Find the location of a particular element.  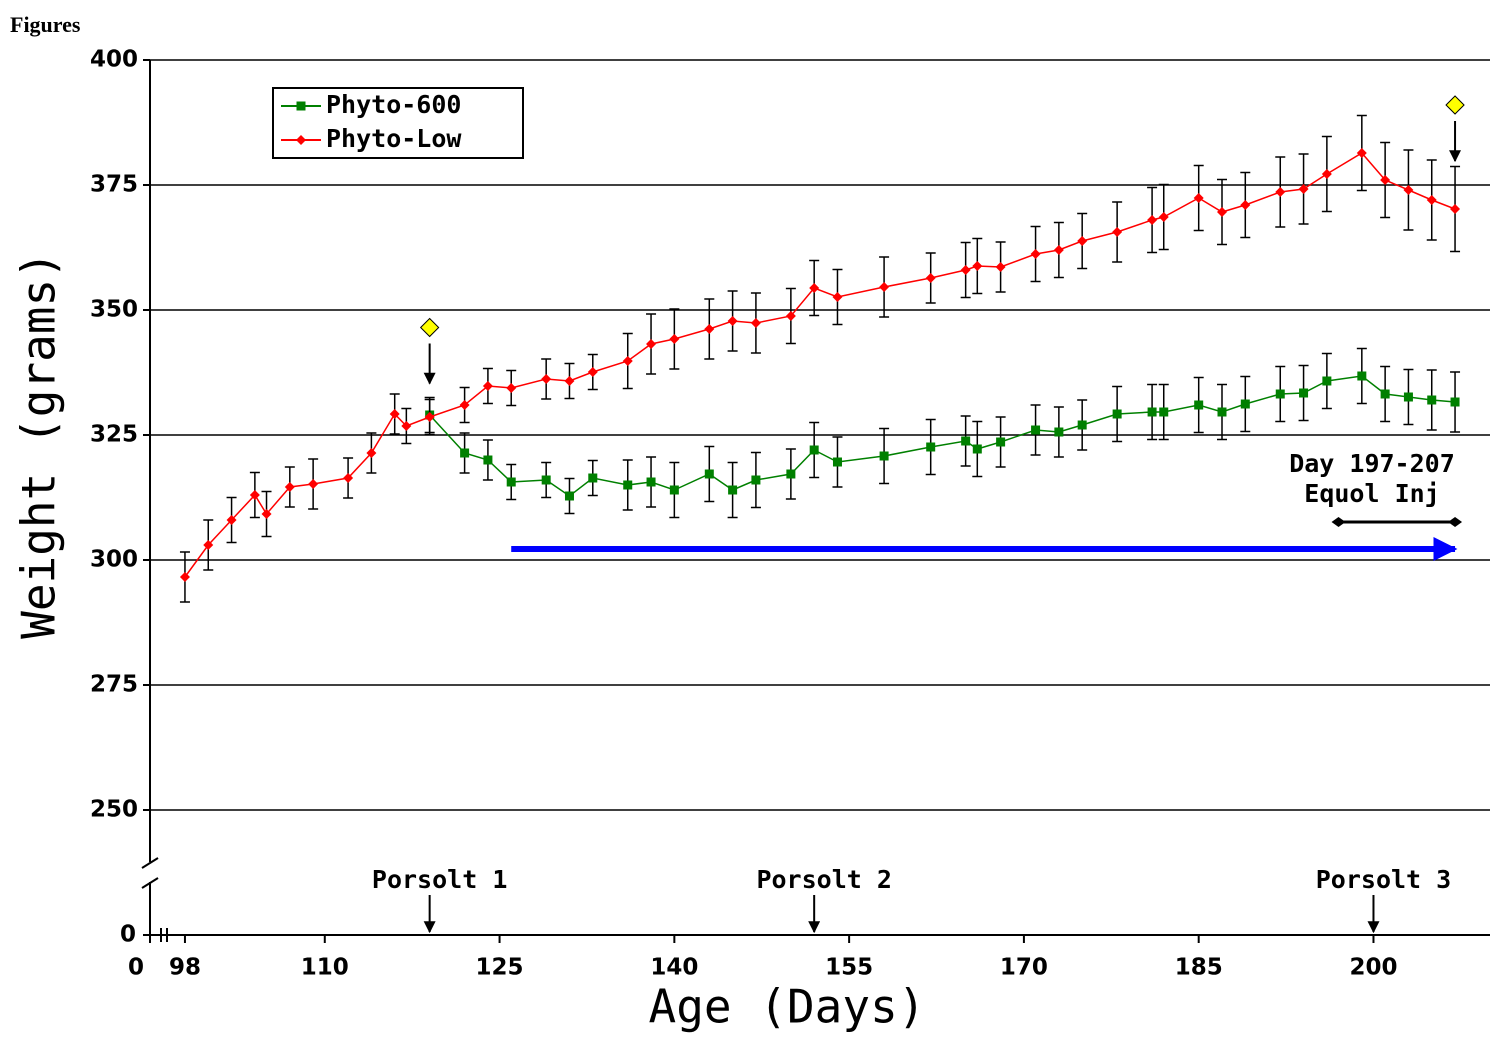

x-tick-label: 110 is located at coordinates (325, 968).